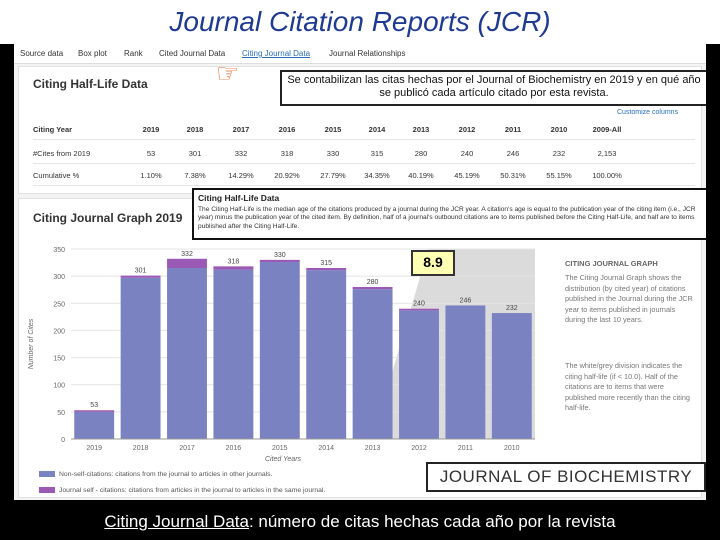  Describe the element at coordinates (433, 263) in the screenshot. I see `half-life-value-box: 8.9` at that location.